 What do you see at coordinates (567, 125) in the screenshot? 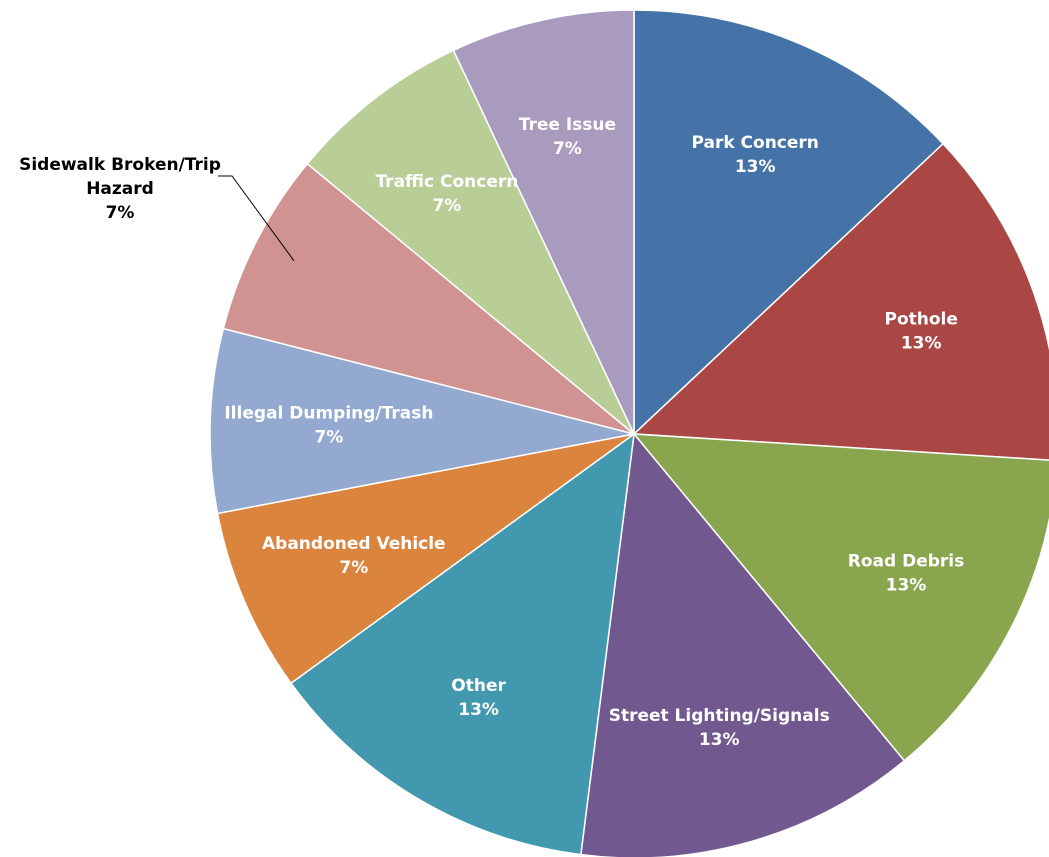
I see `data-label-name: Tree Issue` at bounding box center [567, 125].